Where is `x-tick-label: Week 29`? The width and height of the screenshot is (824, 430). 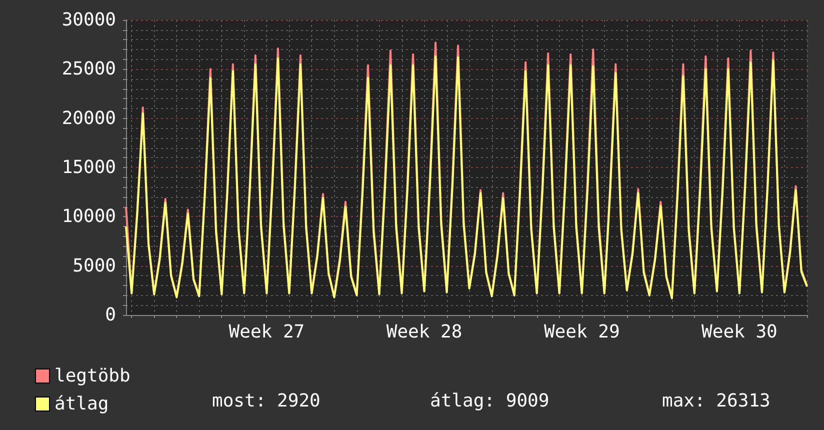
x-tick-label: Week 29 is located at coordinates (582, 332).